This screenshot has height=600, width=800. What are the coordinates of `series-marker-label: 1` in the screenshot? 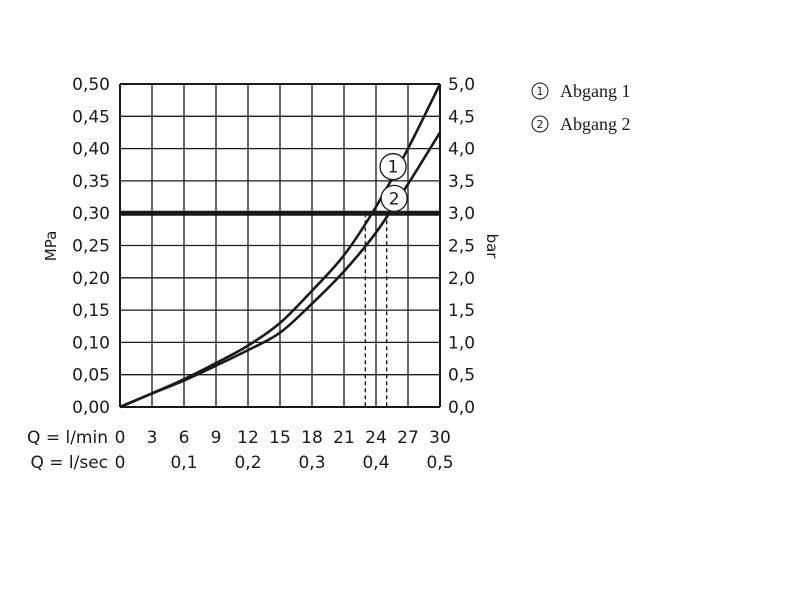 It's located at (393, 168).